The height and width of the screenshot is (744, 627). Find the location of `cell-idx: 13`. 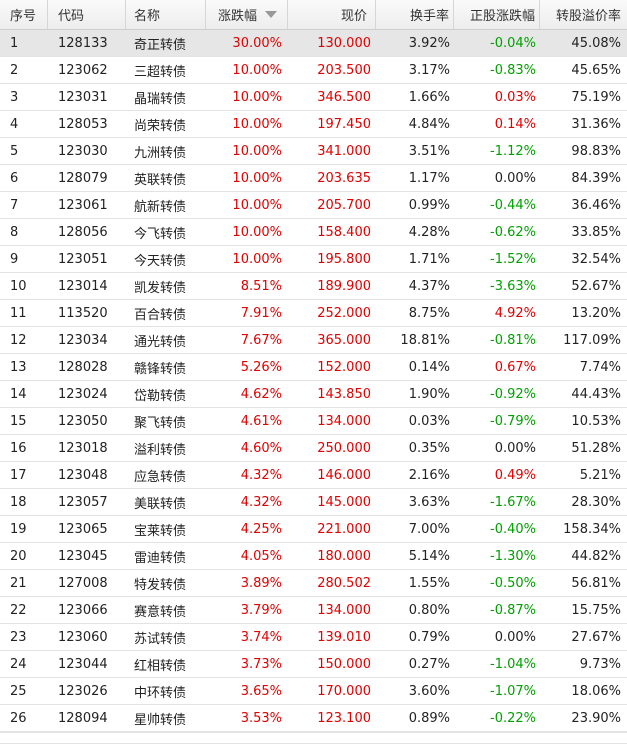

cell-idx: 13 is located at coordinates (18, 367).